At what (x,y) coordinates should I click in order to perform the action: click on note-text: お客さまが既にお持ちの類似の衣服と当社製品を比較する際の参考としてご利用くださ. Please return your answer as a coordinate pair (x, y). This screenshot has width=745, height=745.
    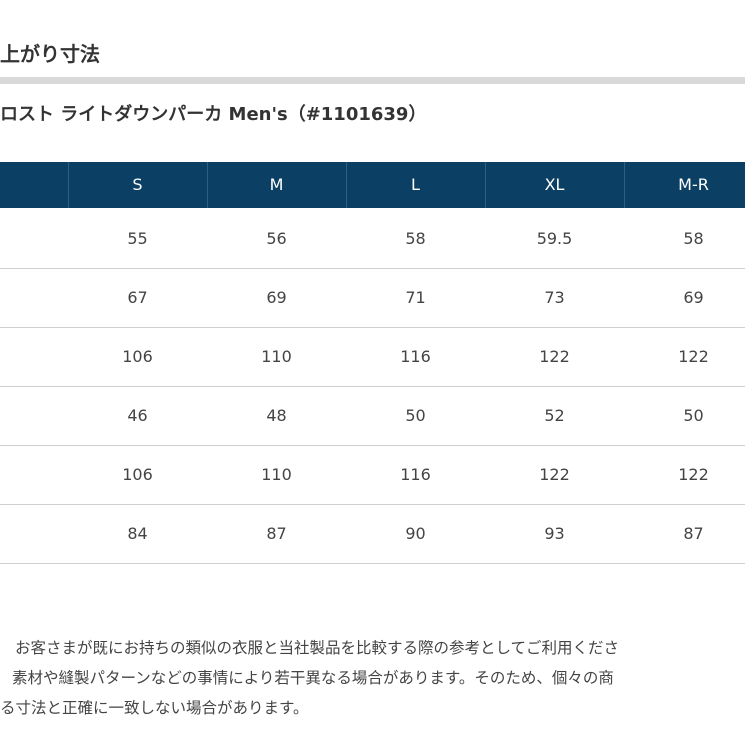
    Looking at the image, I should click on (317, 648).